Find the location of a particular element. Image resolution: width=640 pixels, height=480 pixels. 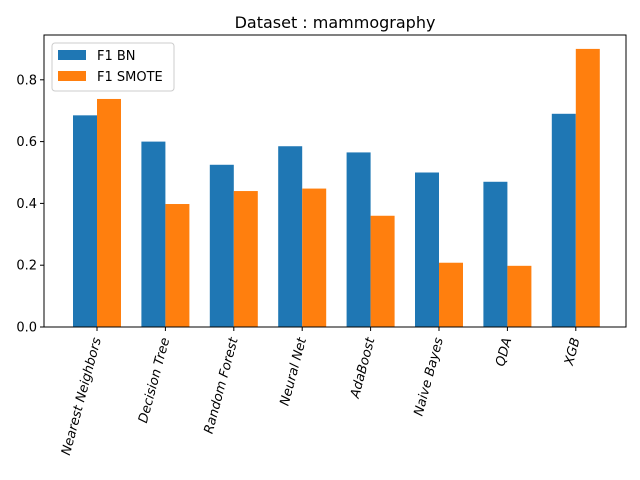

y-axis: 0.0 0.2 0.4 0.6 0.8 is located at coordinates (30, 204).